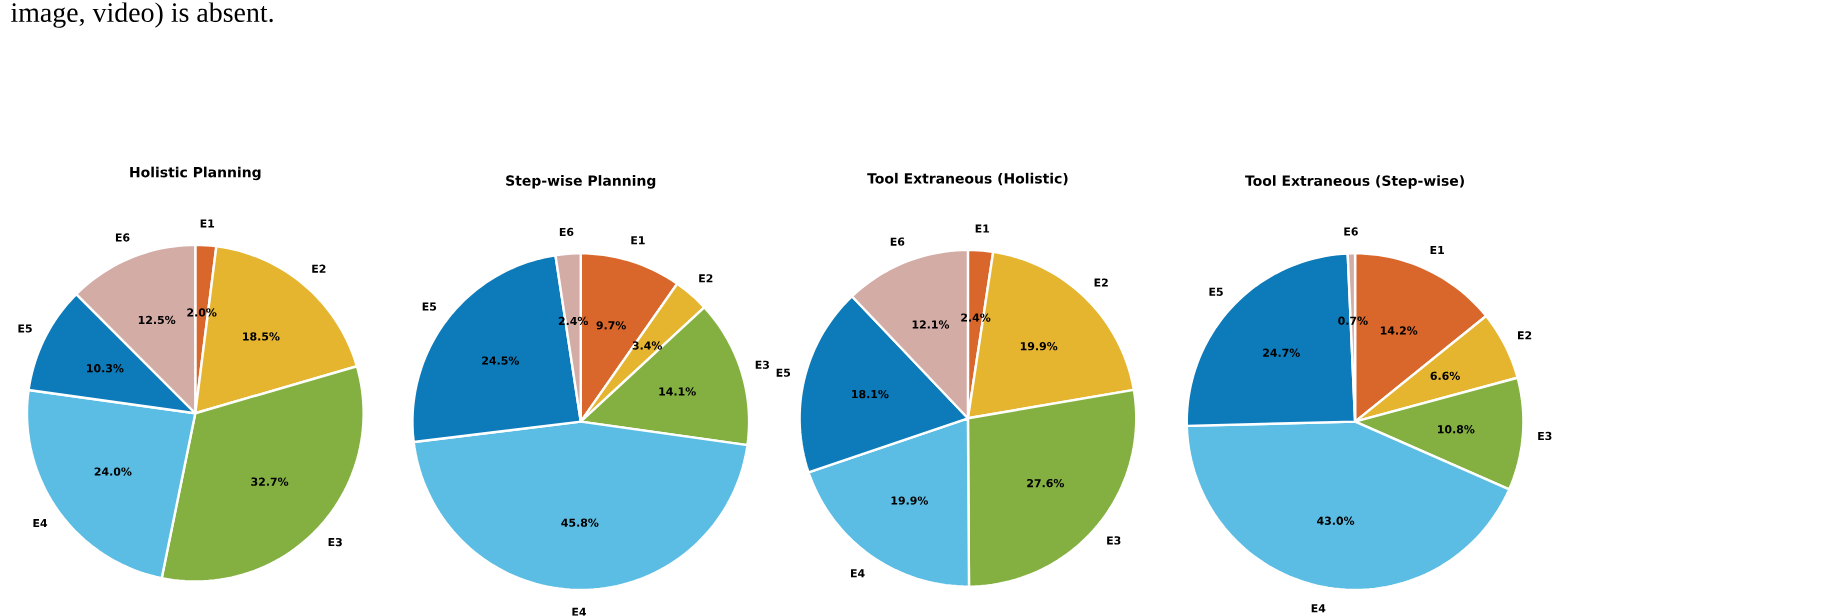 The width and height of the screenshot is (1824, 616). What do you see at coordinates (142, 15) in the screenshot?
I see `text: image, video) is absent.` at bounding box center [142, 15].